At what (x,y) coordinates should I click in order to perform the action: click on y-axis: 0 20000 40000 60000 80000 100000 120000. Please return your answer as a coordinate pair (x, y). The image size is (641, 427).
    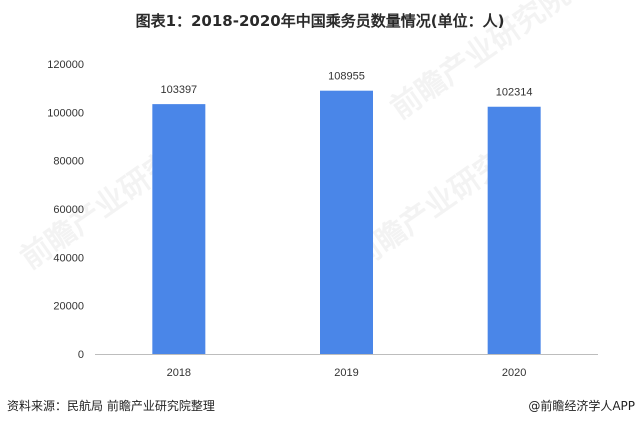
    Looking at the image, I should click on (65, 210).